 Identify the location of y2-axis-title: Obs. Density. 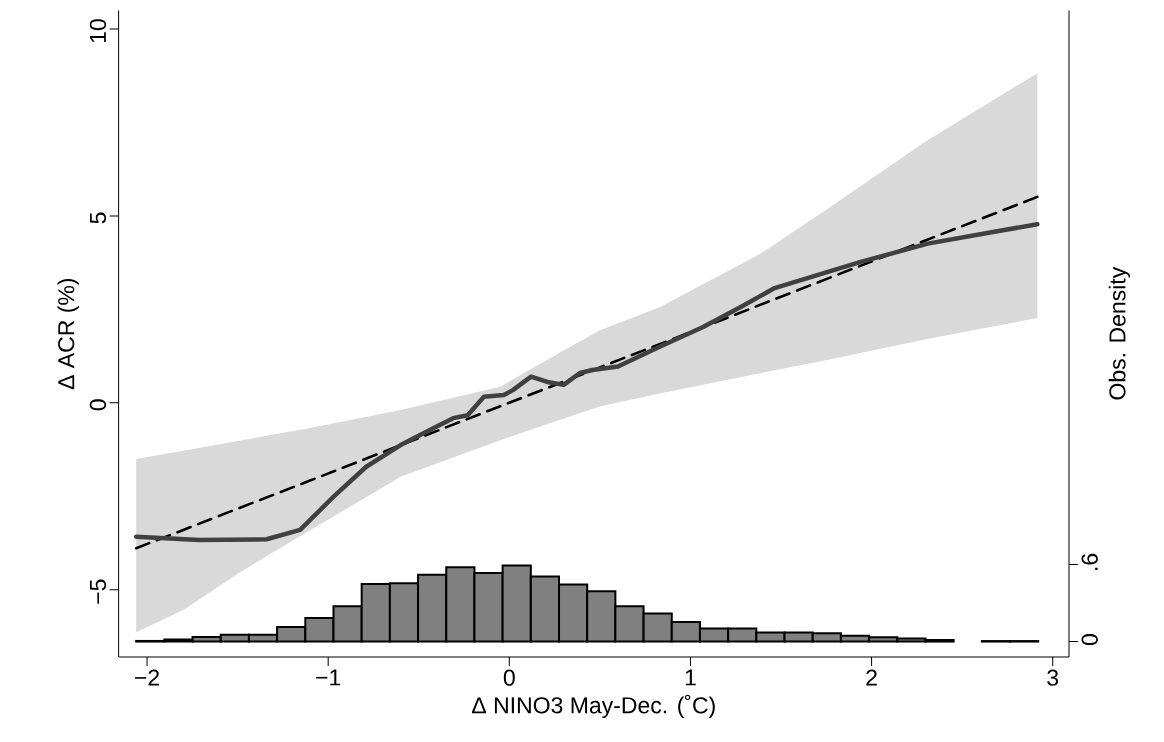
(1119, 333).